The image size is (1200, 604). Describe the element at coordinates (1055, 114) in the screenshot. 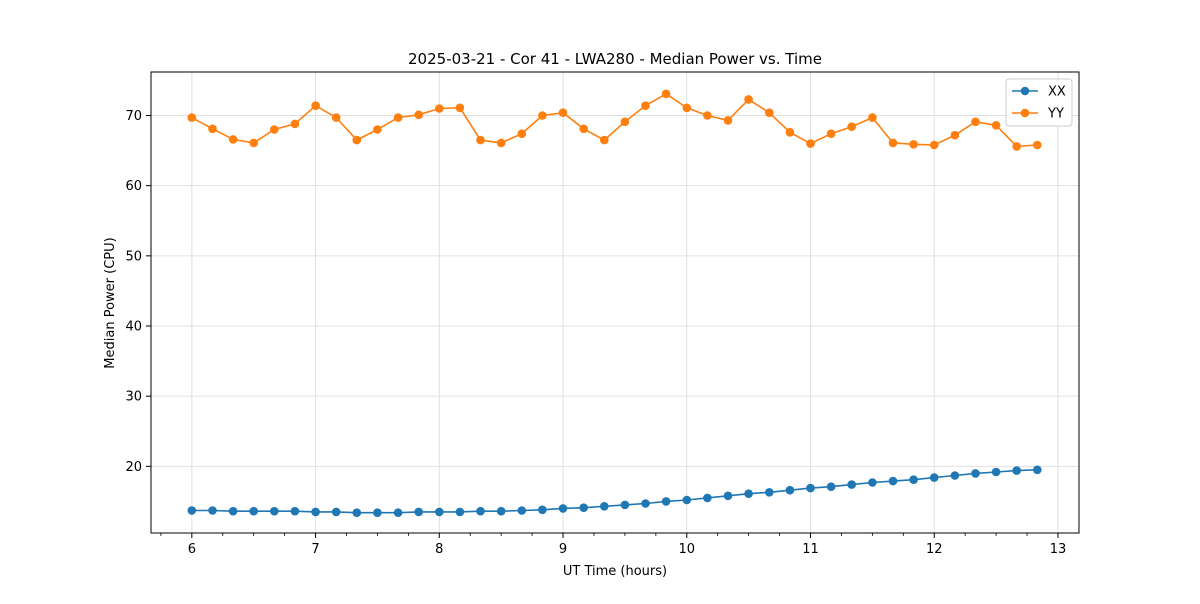

I see `legend-label: YY` at that location.